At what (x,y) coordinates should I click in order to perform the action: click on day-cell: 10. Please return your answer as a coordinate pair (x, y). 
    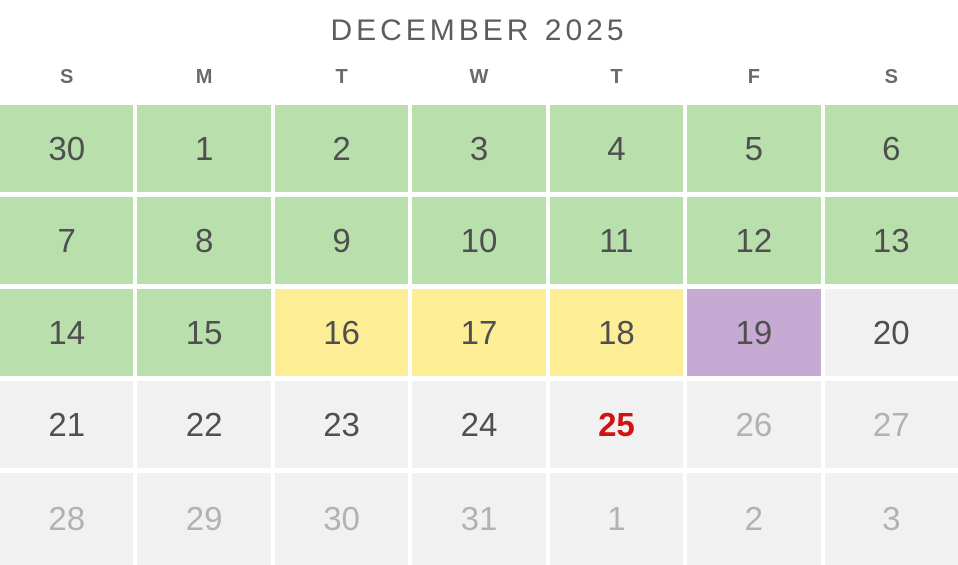
    Looking at the image, I should click on (479, 240).